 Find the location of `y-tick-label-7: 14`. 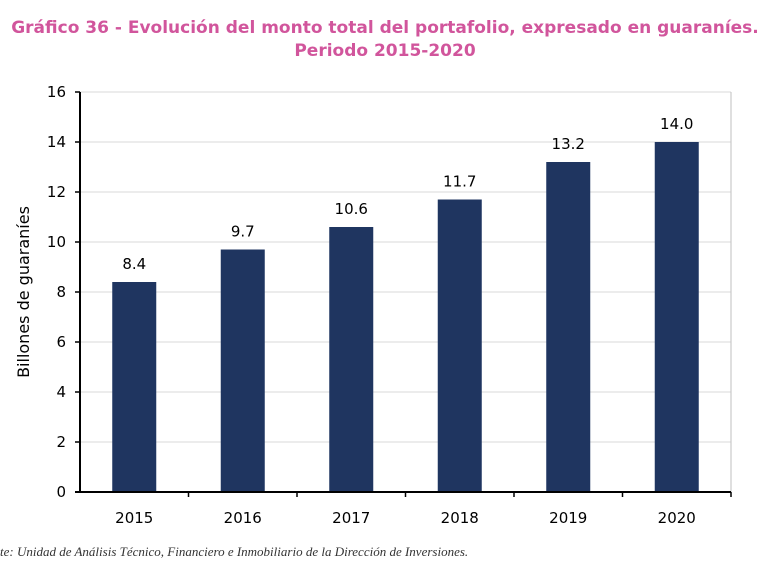

y-tick-label-7: 14 is located at coordinates (56, 142).